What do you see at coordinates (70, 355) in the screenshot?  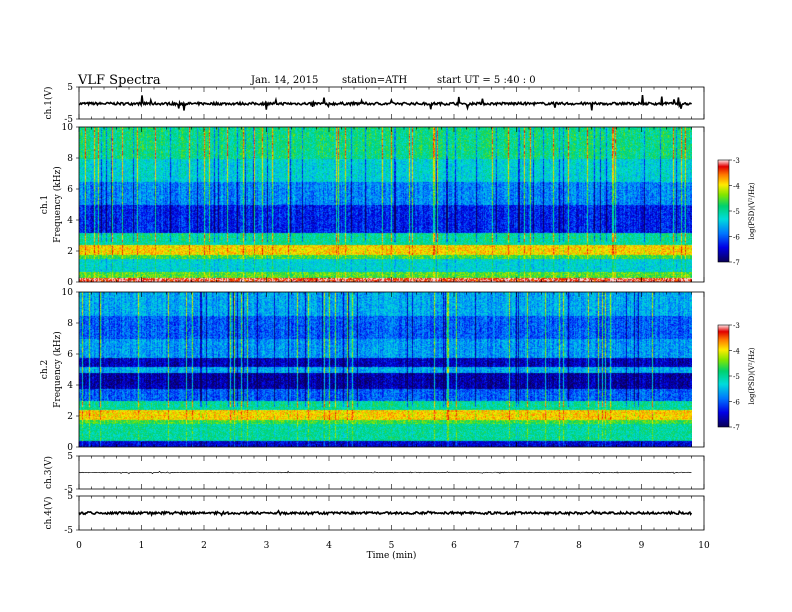 I see `ch2-spectrogram-y-tick-label: 6` at bounding box center [70, 355].